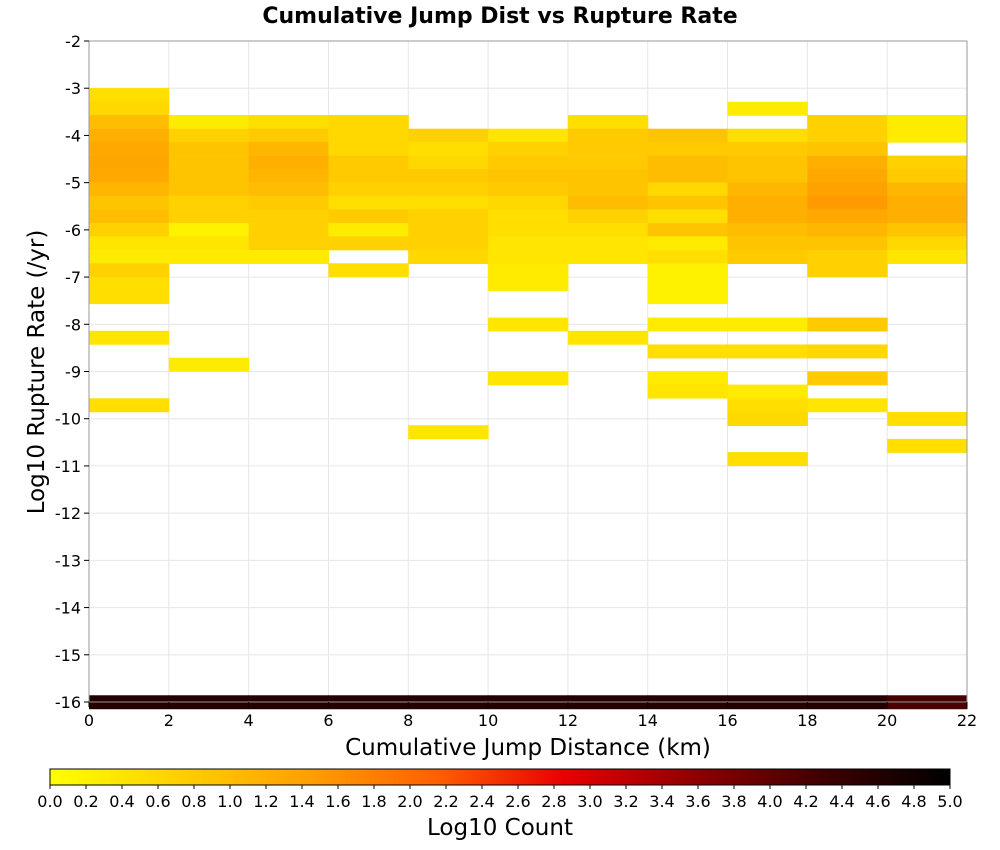 This screenshot has height=850, width=1000. What do you see at coordinates (229, 801) in the screenshot?
I see `colorbar-tick-label: 1.0` at bounding box center [229, 801].